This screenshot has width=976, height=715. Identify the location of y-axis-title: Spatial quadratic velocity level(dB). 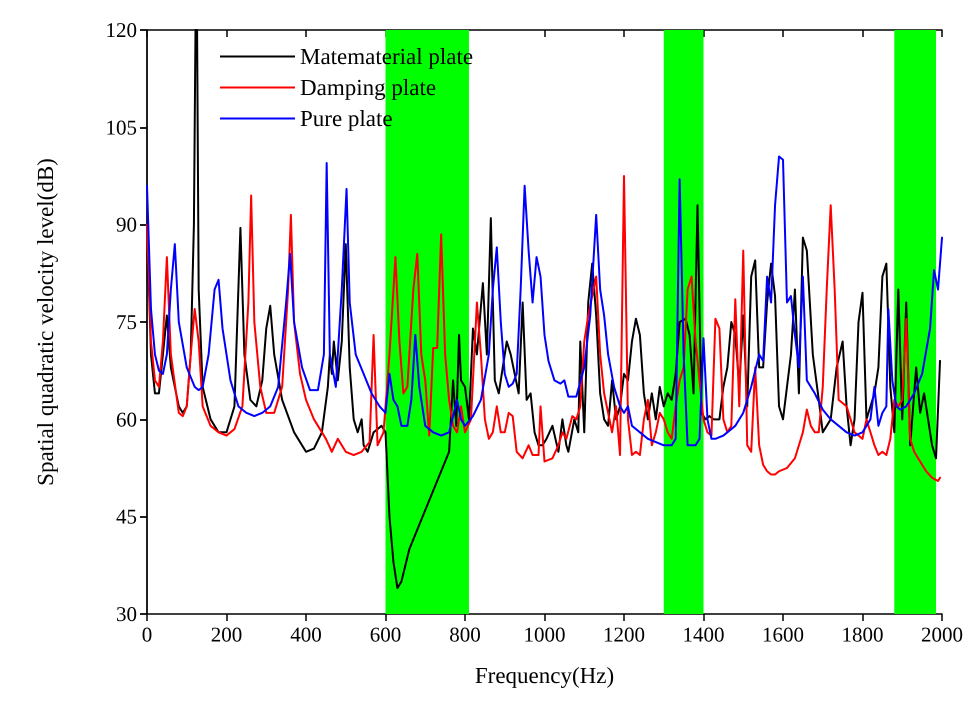
(45, 322).